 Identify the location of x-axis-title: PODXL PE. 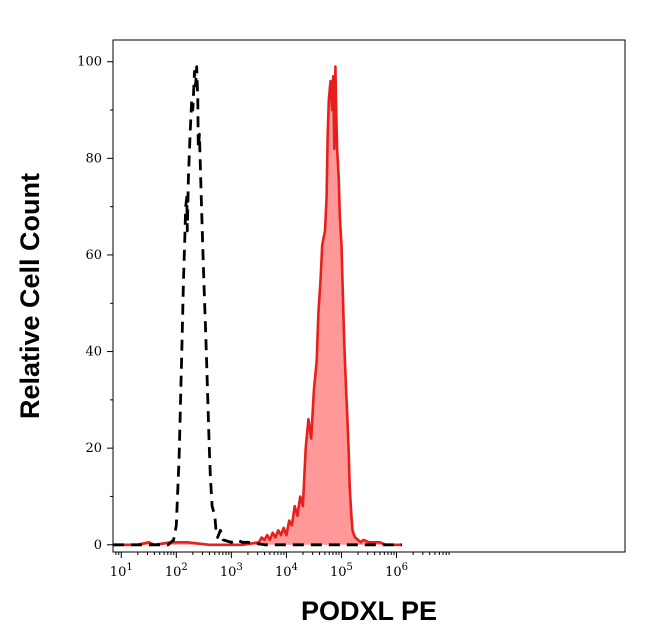
(369, 611).